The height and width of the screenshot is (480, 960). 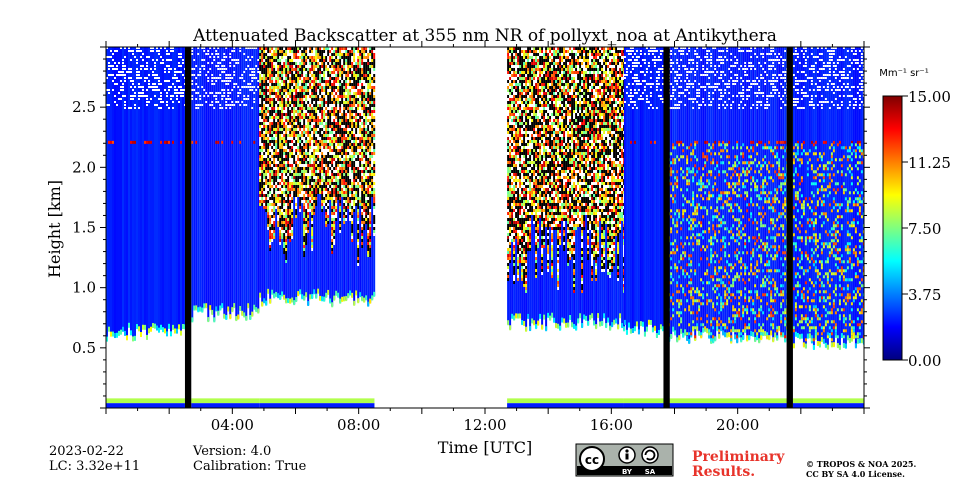 What do you see at coordinates (737, 425) in the screenshot?
I see `x-tick-label: 20:00` at bounding box center [737, 425].